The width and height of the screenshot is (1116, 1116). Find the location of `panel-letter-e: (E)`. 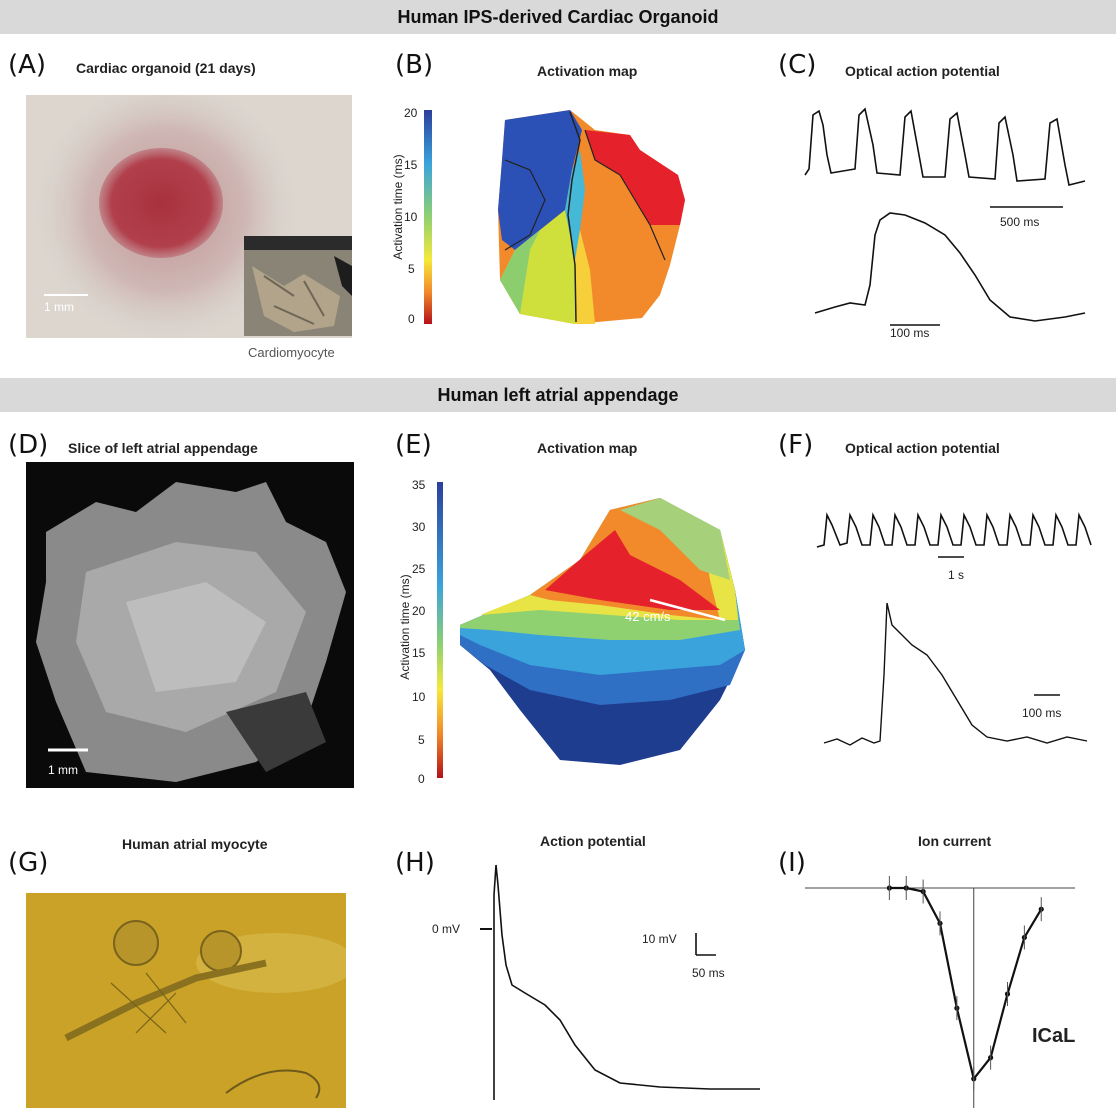

panel-letter-e: (E) is located at coordinates (413, 445).